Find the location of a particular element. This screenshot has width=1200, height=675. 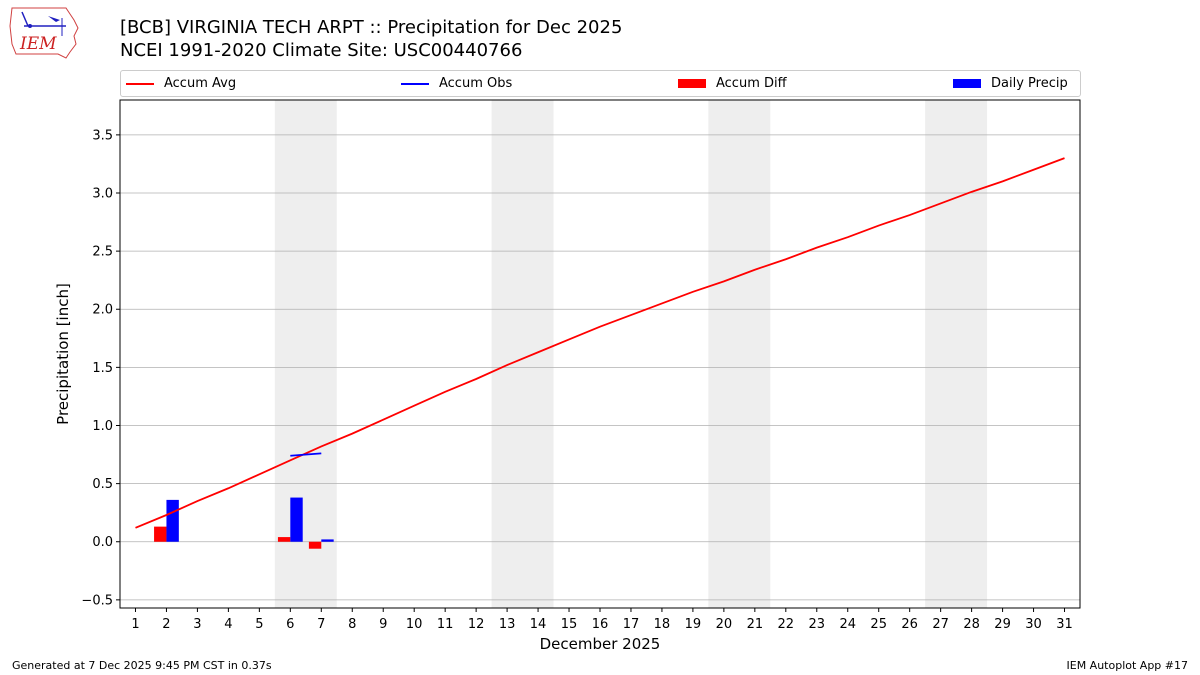

x-tick-label-18: 18 is located at coordinates (662, 624).